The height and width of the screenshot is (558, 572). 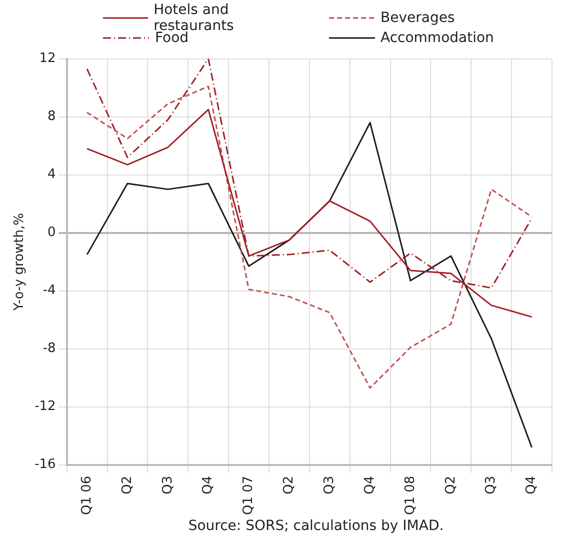 What do you see at coordinates (316, 526) in the screenshot?
I see `source-note: Source: SORS; calculations by IMAD.` at bounding box center [316, 526].